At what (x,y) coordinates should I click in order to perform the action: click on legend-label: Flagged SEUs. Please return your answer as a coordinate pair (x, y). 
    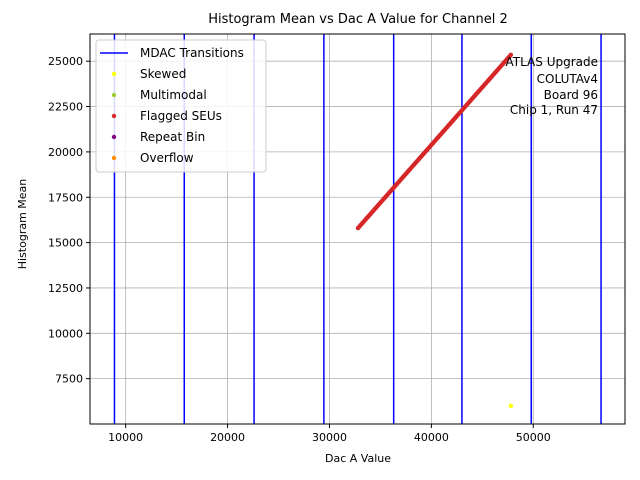
    Looking at the image, I should click on (181, 116).